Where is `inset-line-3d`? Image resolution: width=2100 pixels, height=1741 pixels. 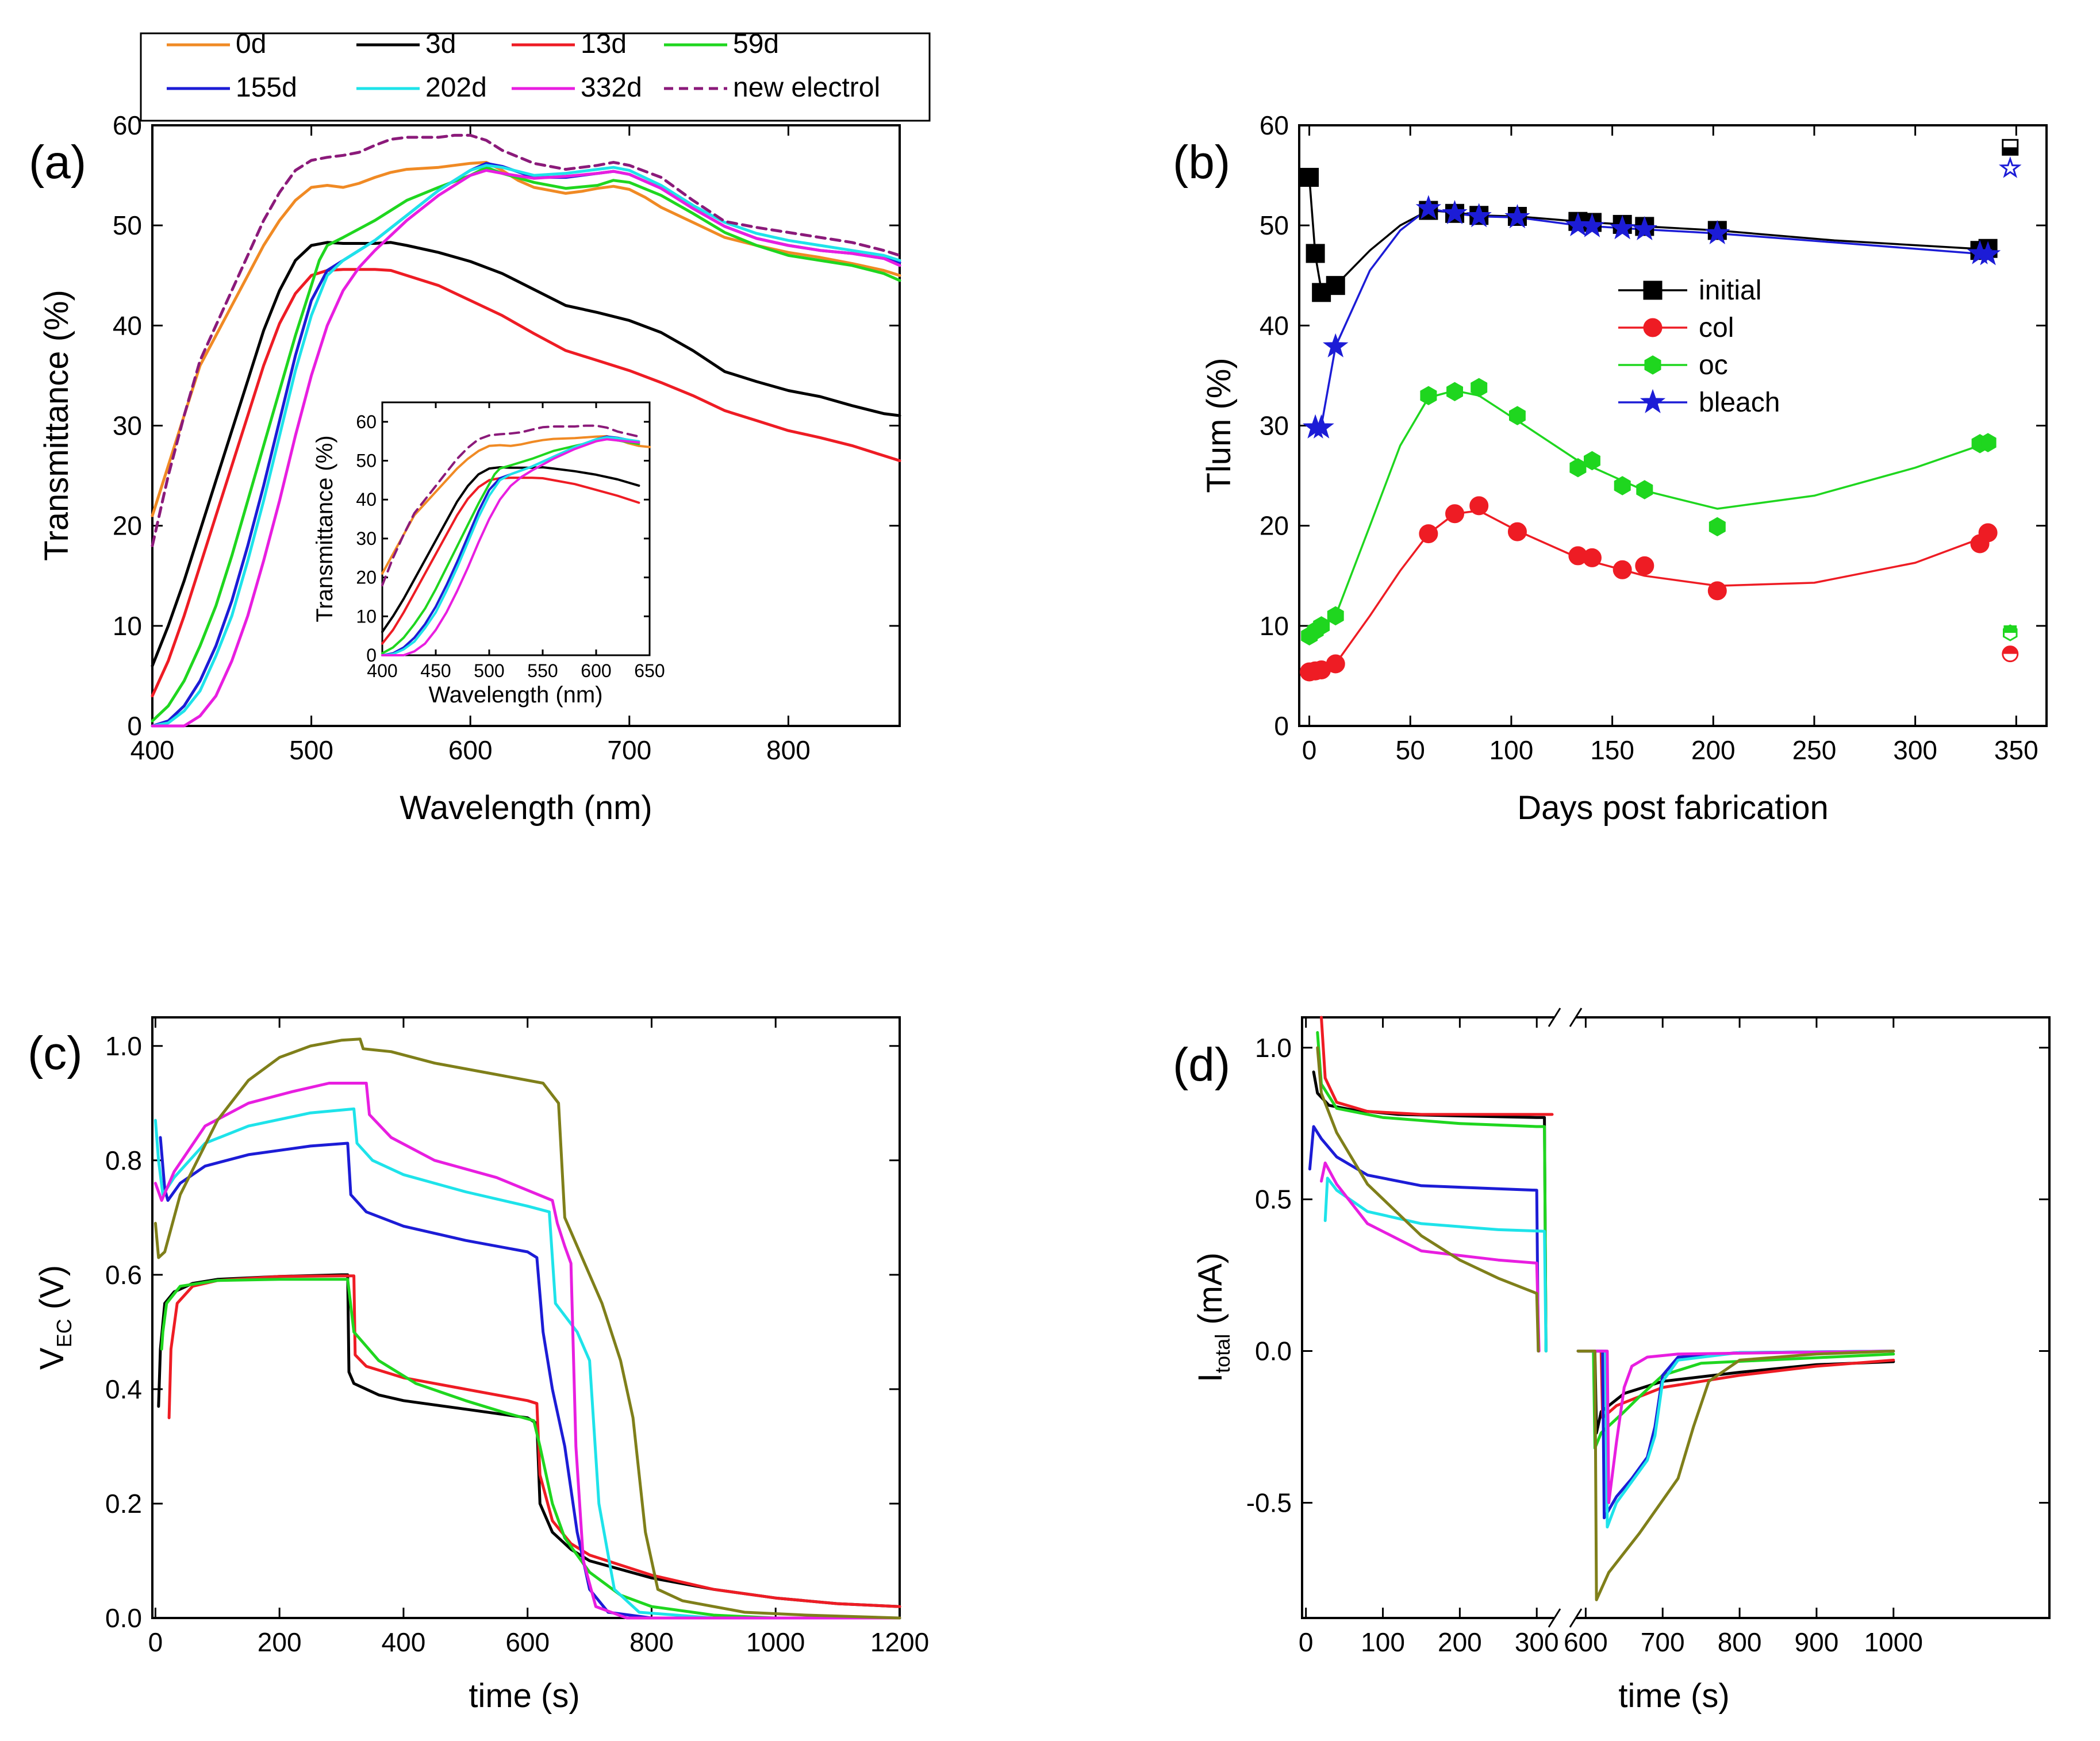 inset-line-3d is located at coordinates (510, 549).